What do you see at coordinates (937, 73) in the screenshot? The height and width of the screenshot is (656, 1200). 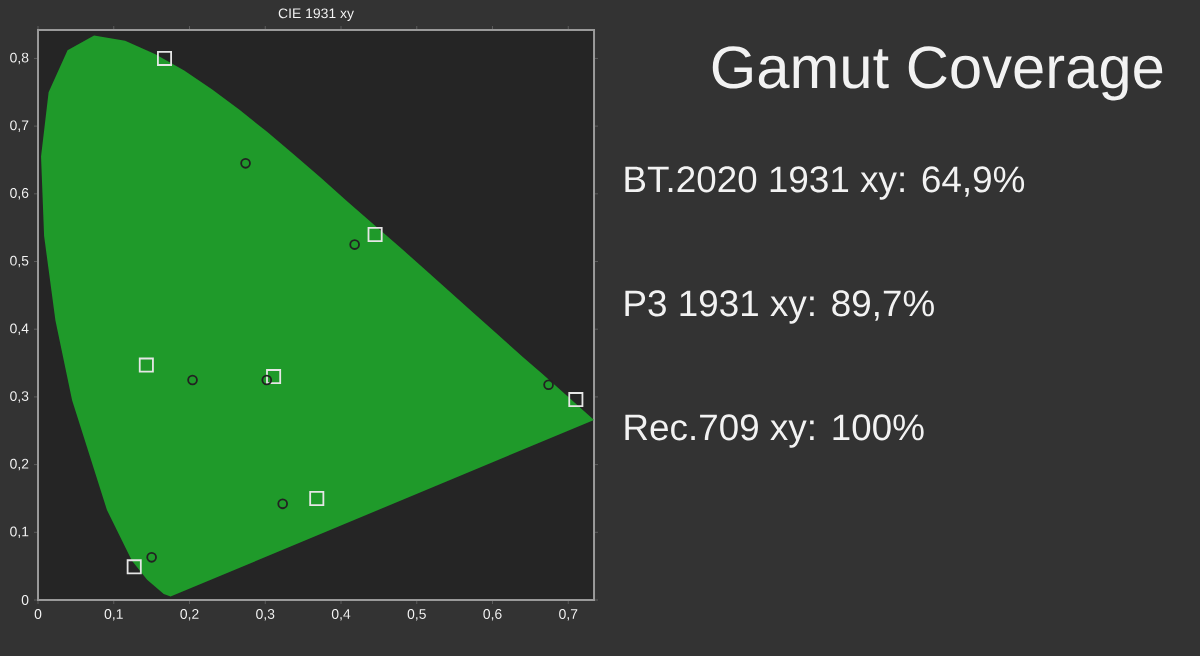 I see `text: Gamut Coverage` at bounding box center [937, 73].